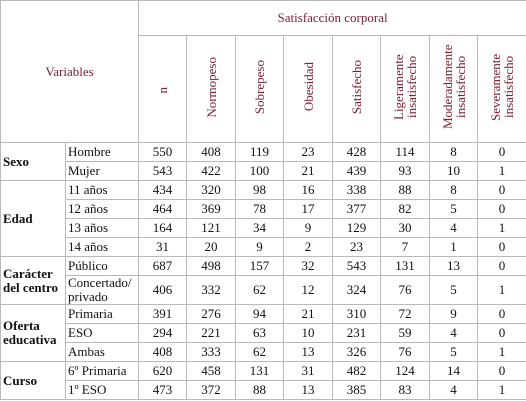 This screenshot has height=401, width=526. I want to click on cell-value: 498, so click(211, 266).